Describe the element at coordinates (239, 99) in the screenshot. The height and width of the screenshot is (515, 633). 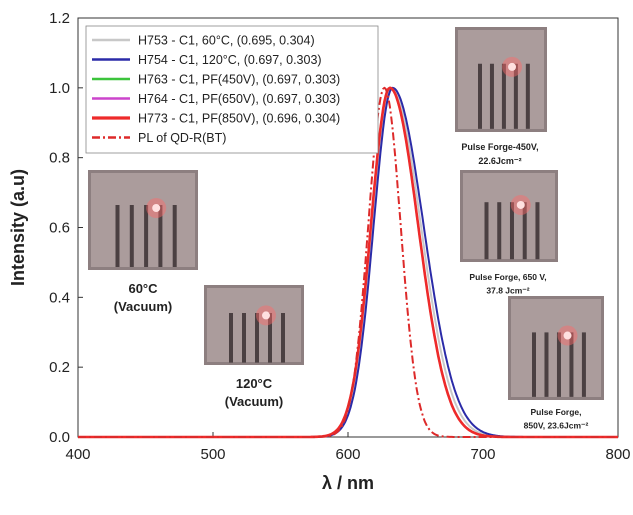
I see `legend-label: H764 - C1, PF(650V), (0.697, 0.303)` at that location.